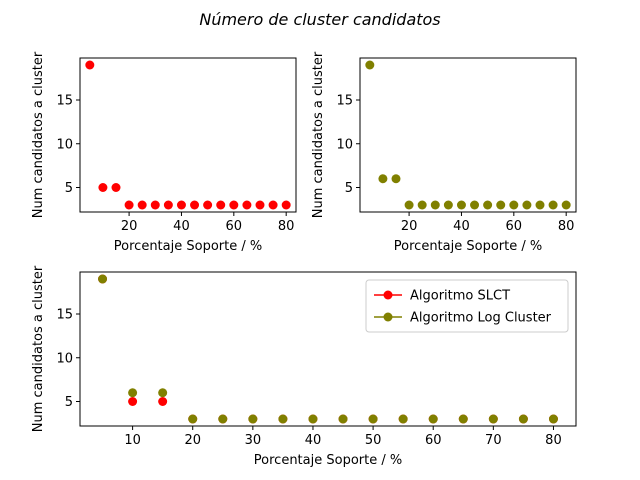  Describe the element at coordinates (373, 440) in the screenshot. I see `x-tick-label: 50` at that location.